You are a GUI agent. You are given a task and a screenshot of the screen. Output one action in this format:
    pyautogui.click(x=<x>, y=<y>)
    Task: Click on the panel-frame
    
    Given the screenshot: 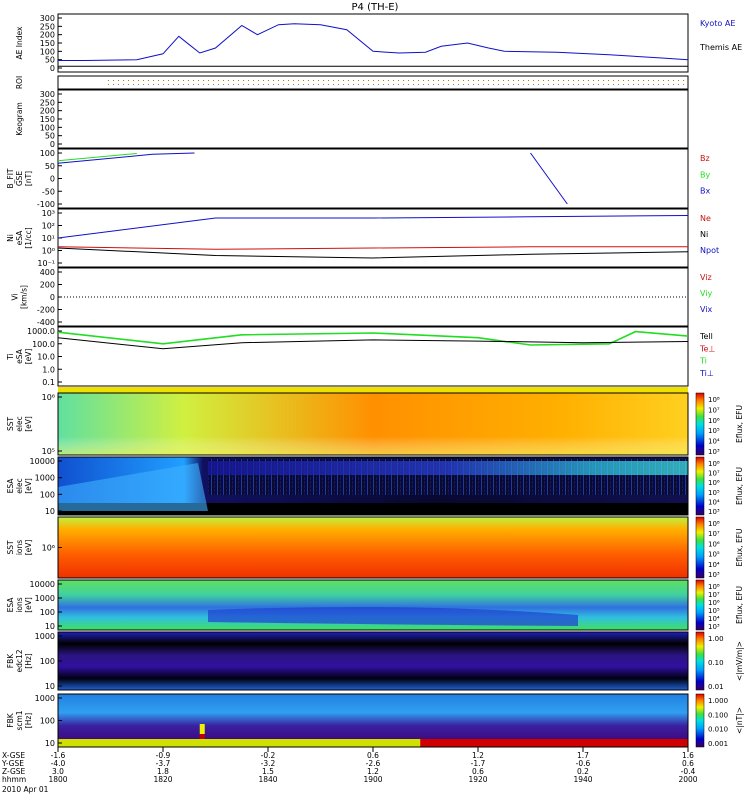 What is the action you would take?
    pyautogui.click(x=373, y=605)
    